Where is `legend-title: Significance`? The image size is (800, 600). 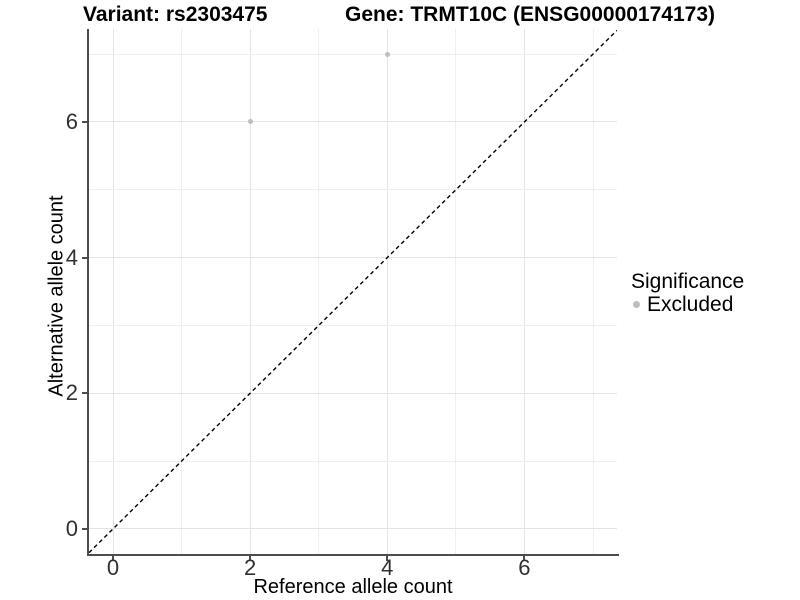 legend-title: Significance is located at coordinates (688, 281).